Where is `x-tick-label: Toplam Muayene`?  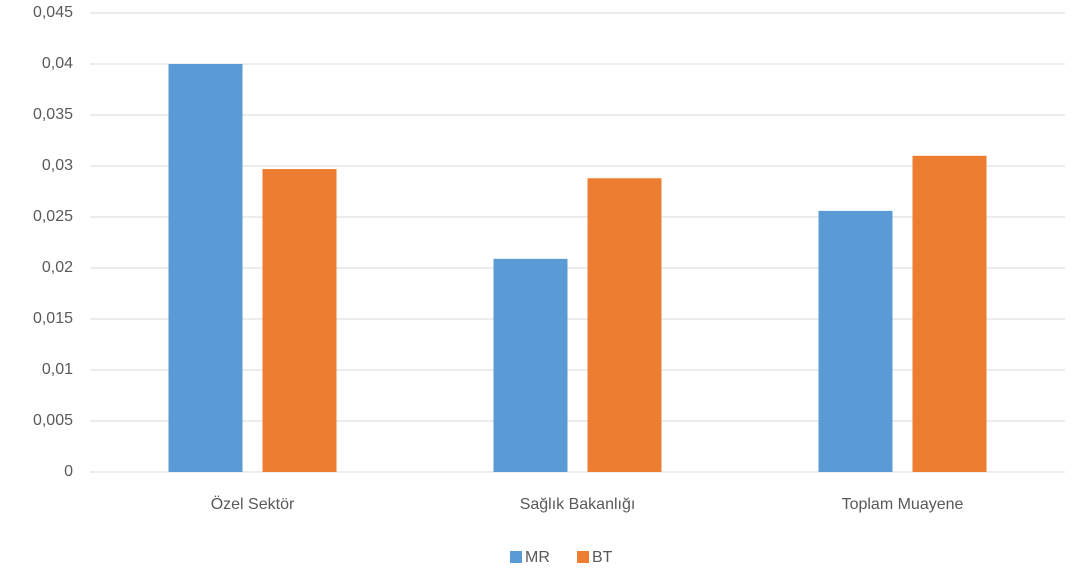 x-tick-label: Toplam Muayene is located at coordinates (903, 504).